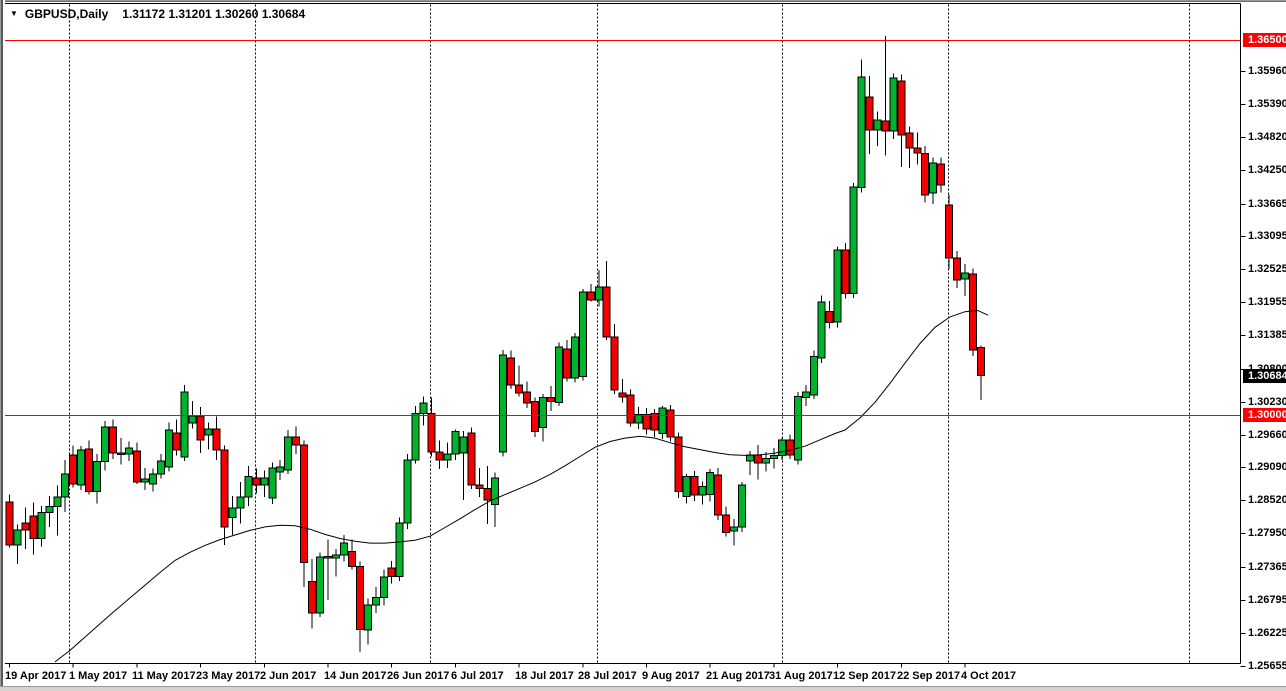 This screenshot has height=691, width=1286. What do you see at coordinates (607, 676) in the screenshot?
I see `date-tick-label: 28 Jul 2017` at bounding box center [607, 676].